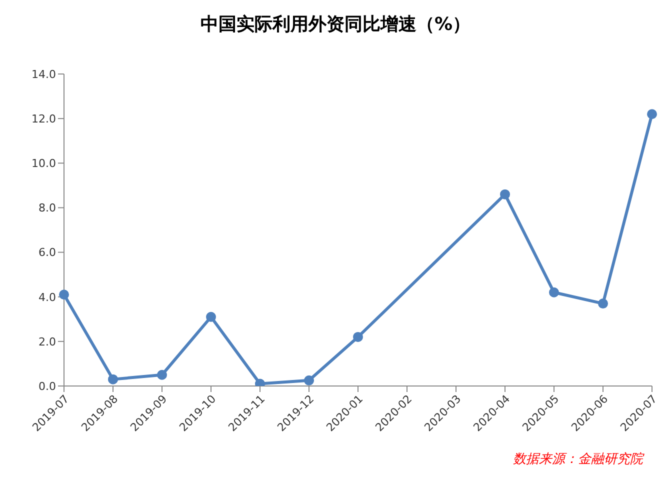 This screenshot has height=481, width=671. What do you see at coordinates (47, 208) in the screenshot?
I see `y-tick-label: 8.0` at bounding box center [47, 208].